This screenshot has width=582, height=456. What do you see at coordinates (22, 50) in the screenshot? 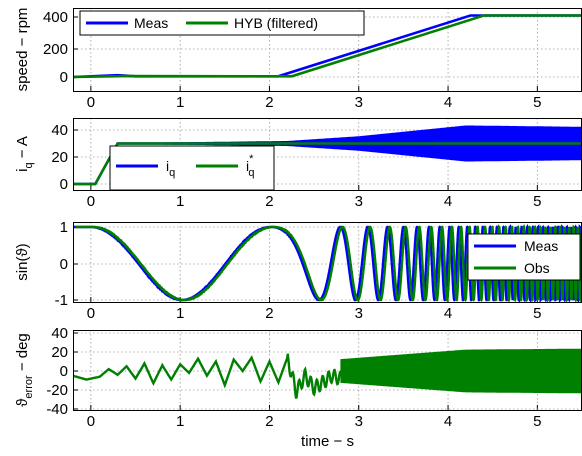
I see `panel-1-ylabel: speed − rpm` at bounding box center [22, 50].